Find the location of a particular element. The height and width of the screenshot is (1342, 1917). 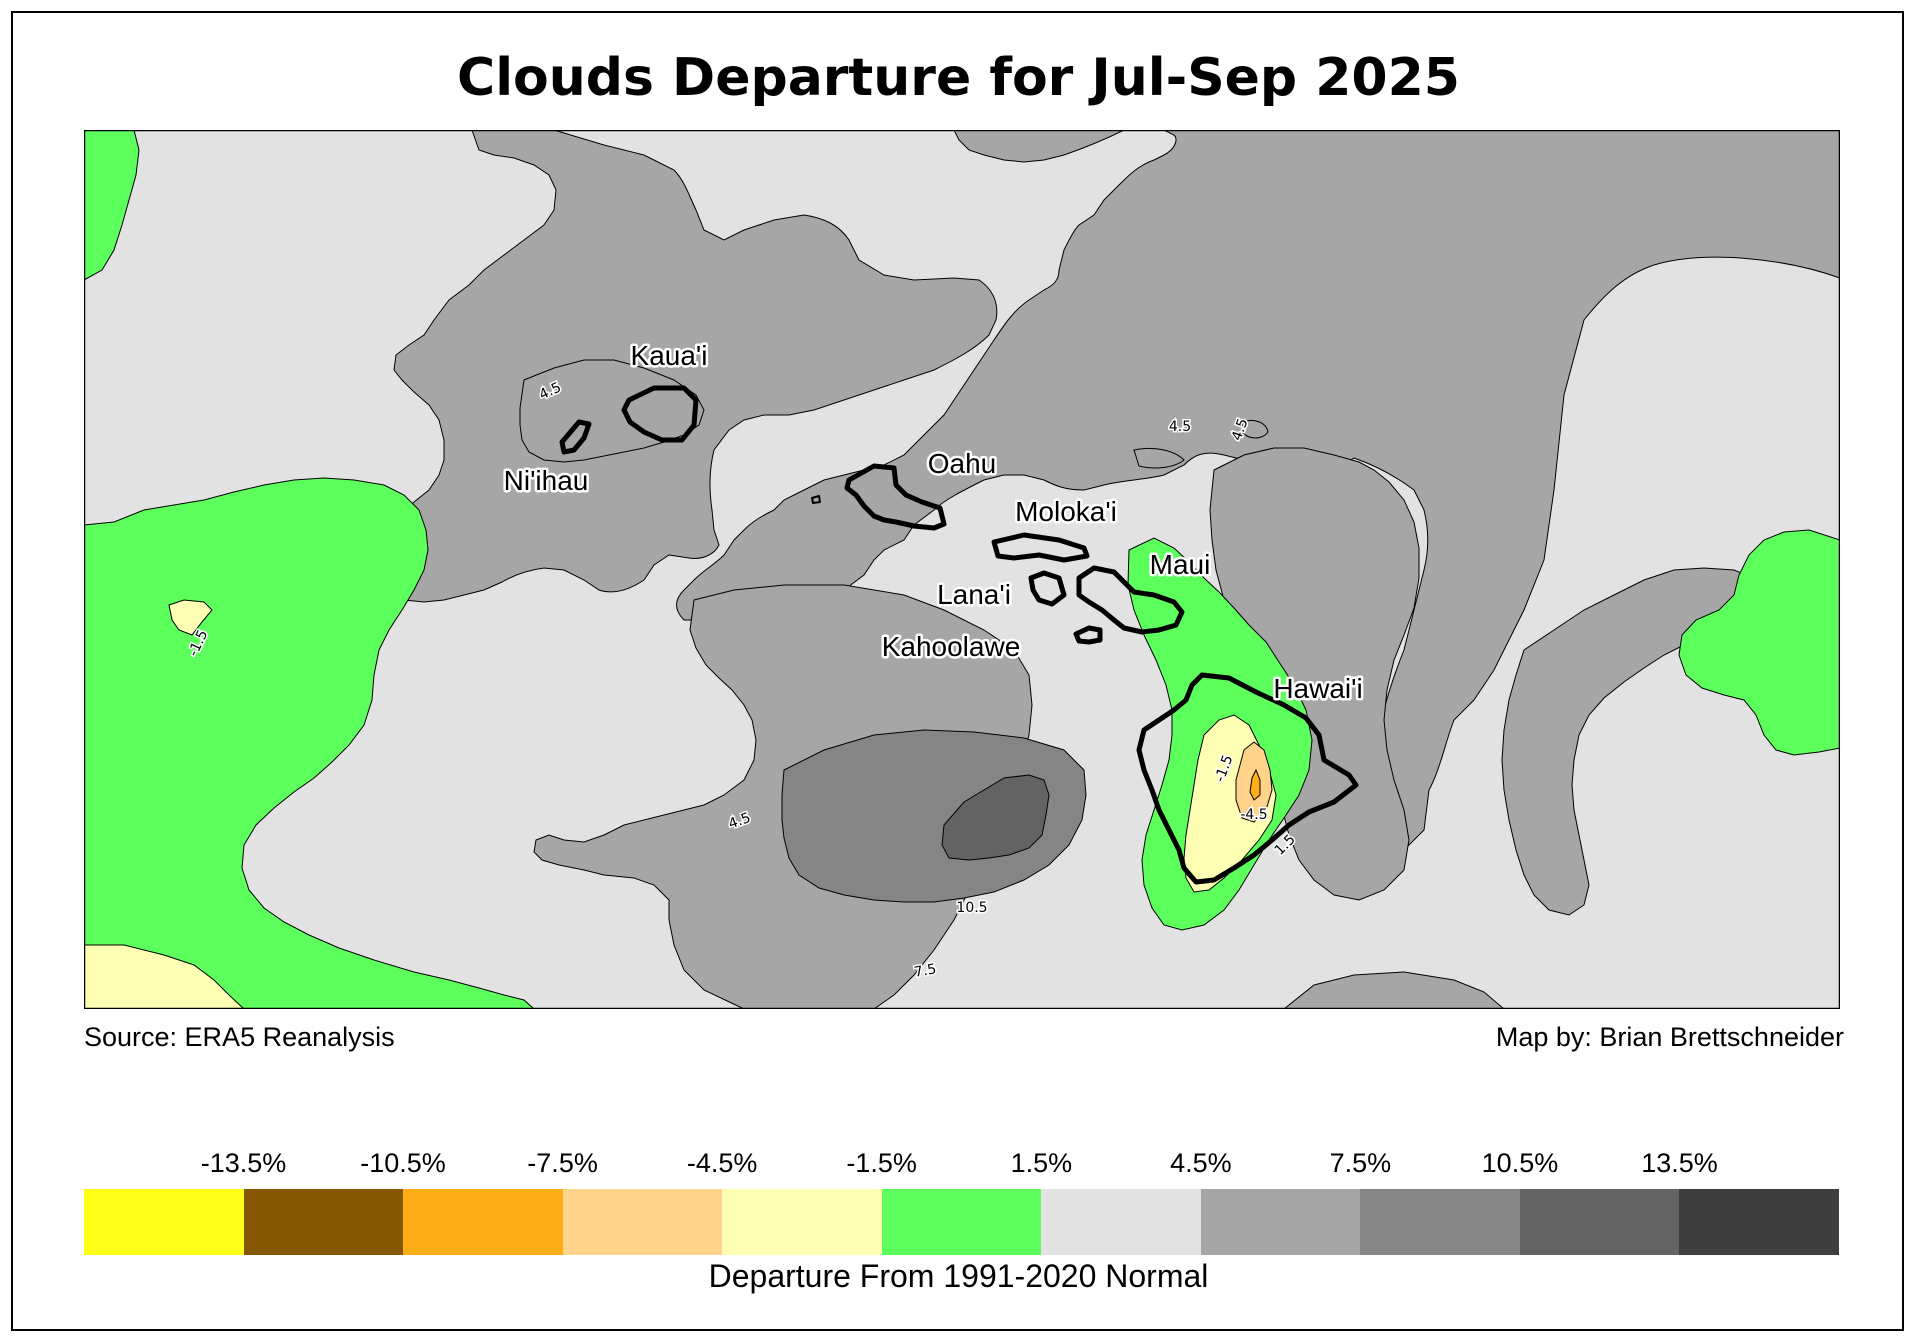

kauai-coastline is located at coordinates (660, 414).